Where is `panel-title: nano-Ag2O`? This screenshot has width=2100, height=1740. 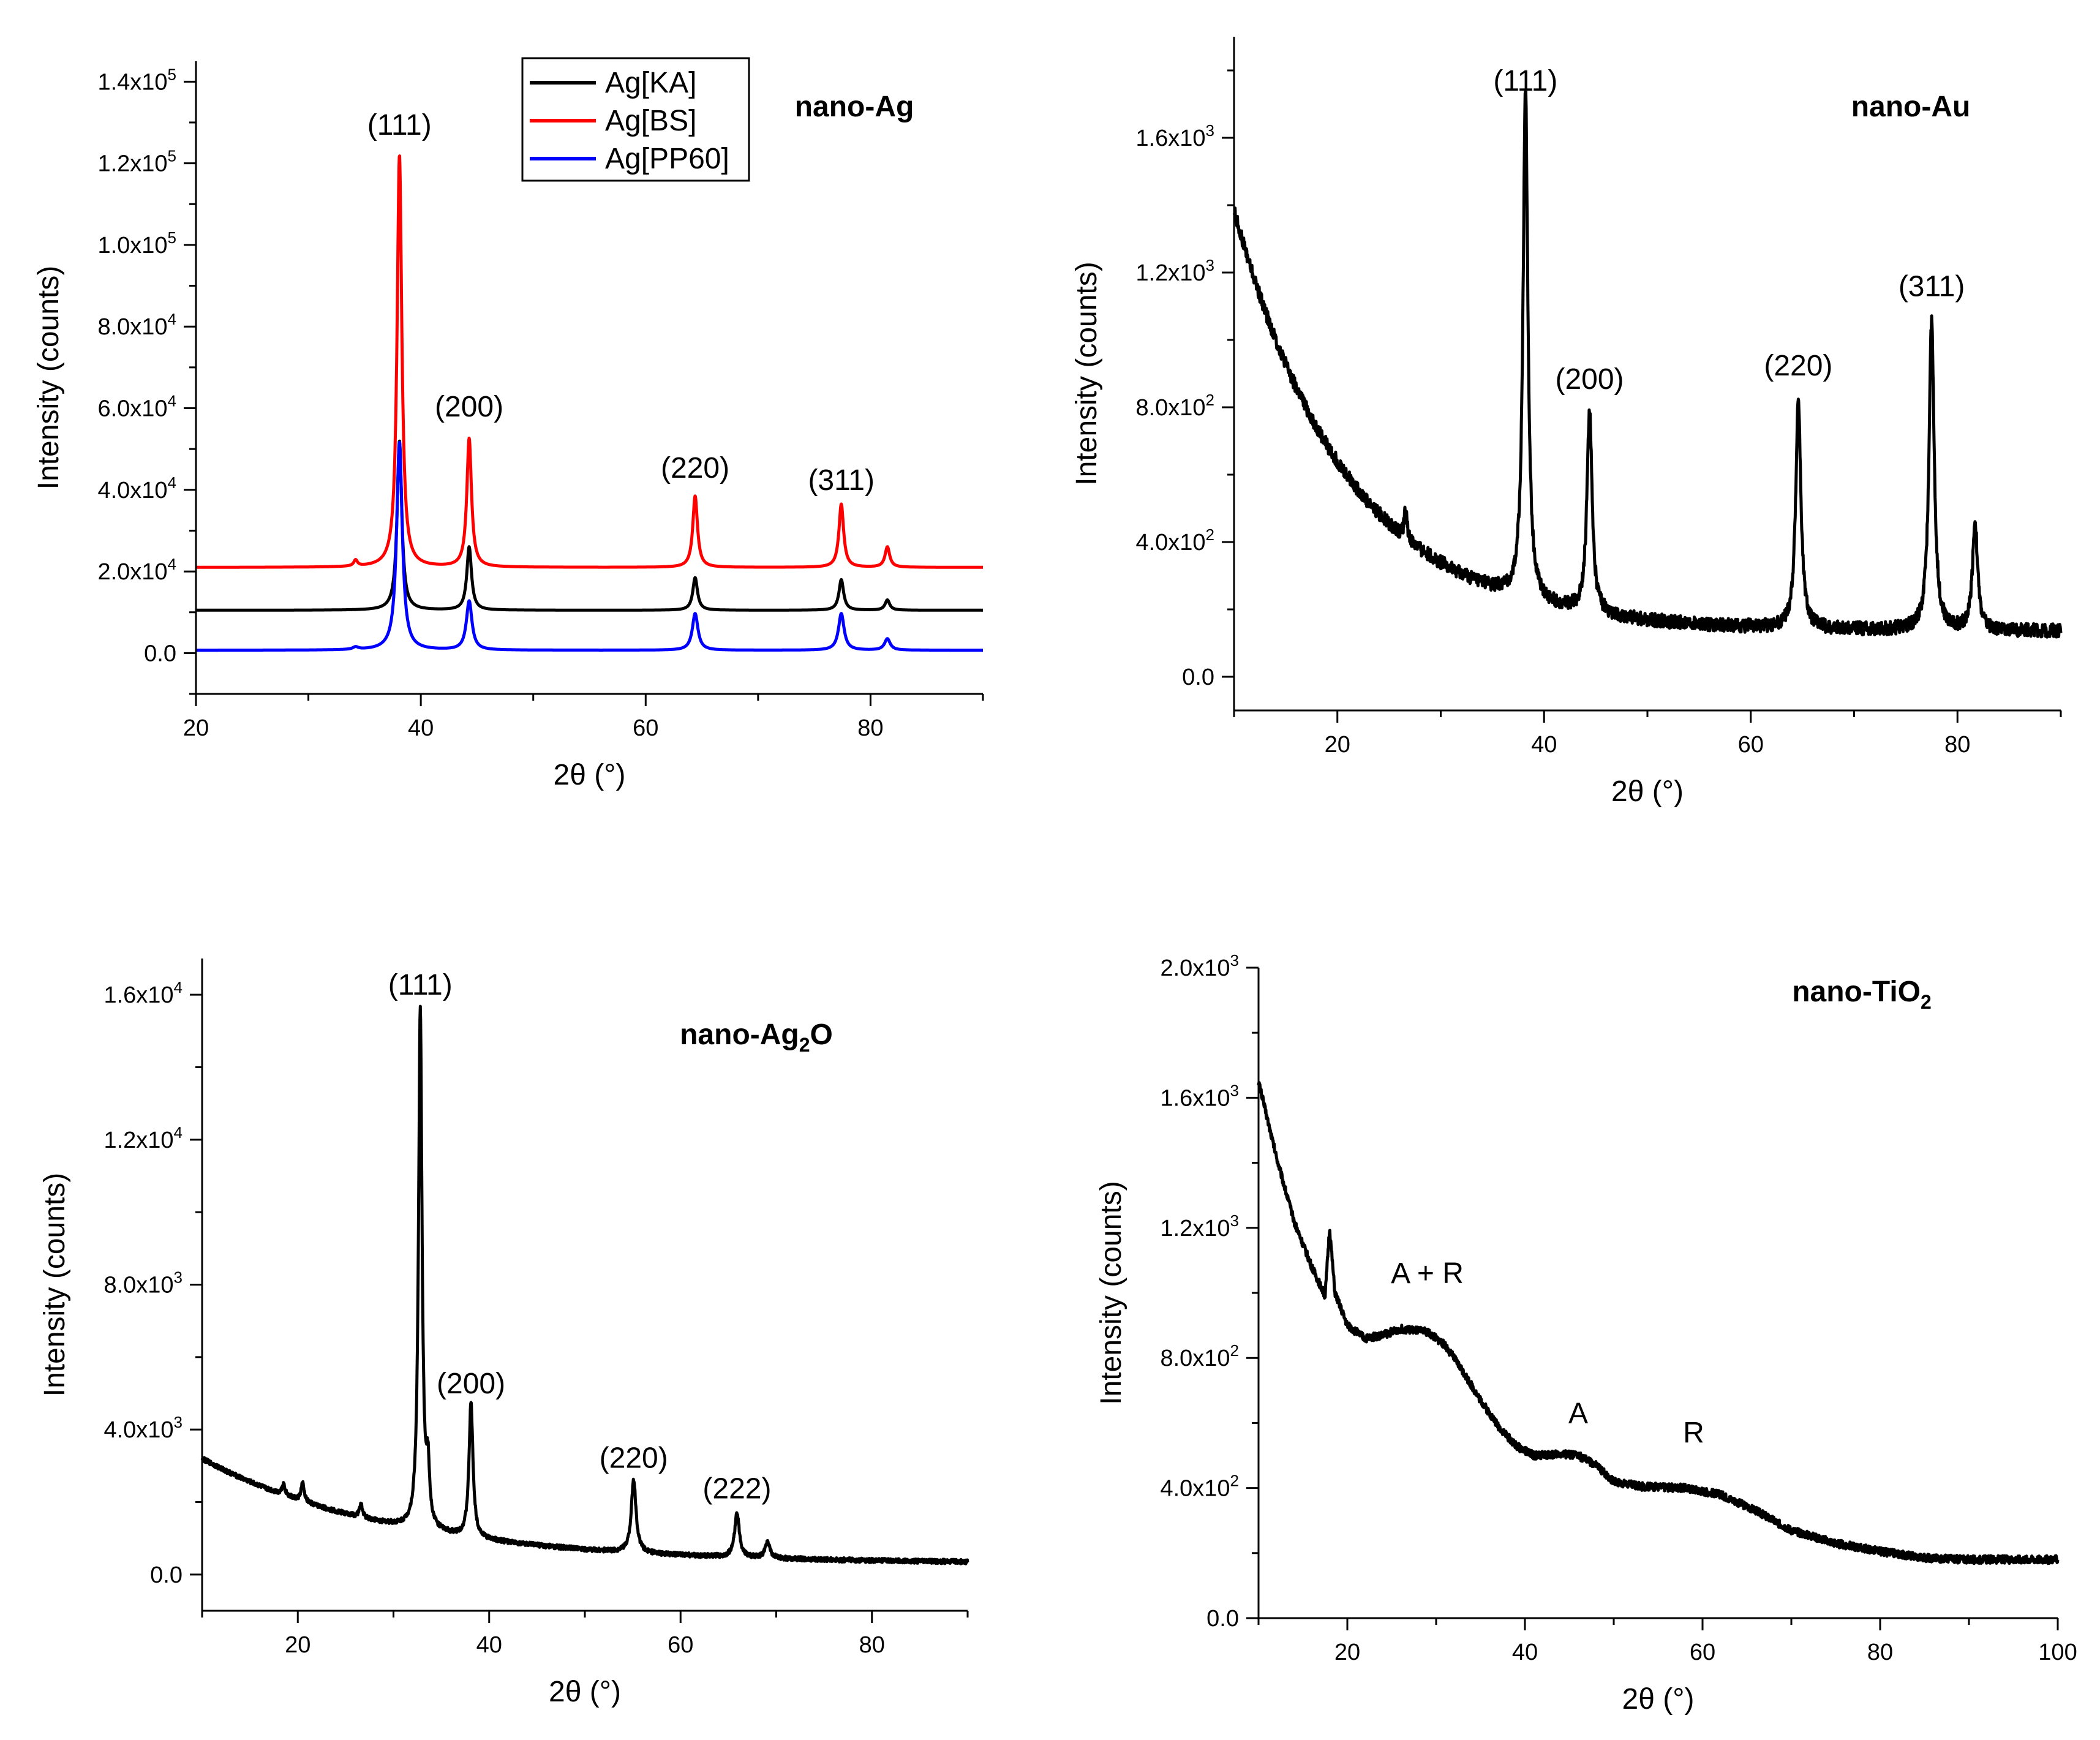 panel-title: nano-Ag2O is located at coordinates (756, 1037).